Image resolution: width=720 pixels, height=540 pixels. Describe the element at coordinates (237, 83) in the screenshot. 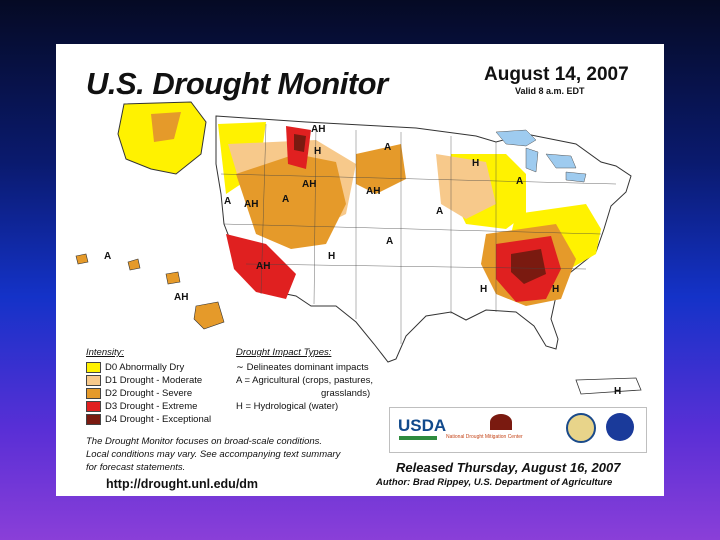

I see `page-title: U.S. Drought Monitor` at that location.